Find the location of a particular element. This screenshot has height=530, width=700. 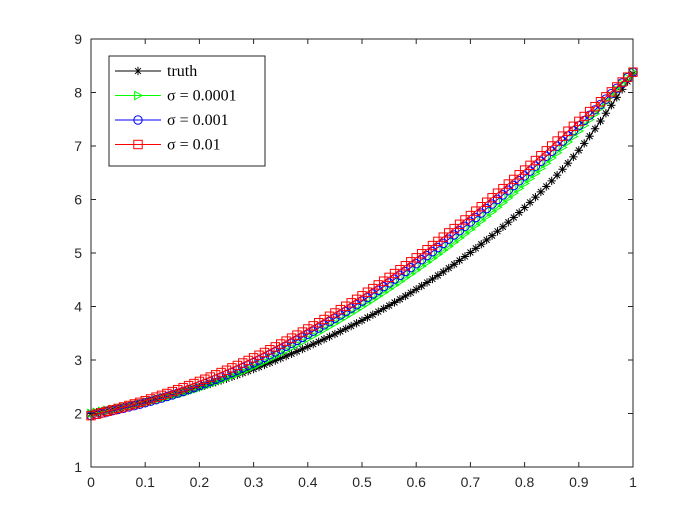

y-tick-label: 3 is located at coordinates (78, 360).